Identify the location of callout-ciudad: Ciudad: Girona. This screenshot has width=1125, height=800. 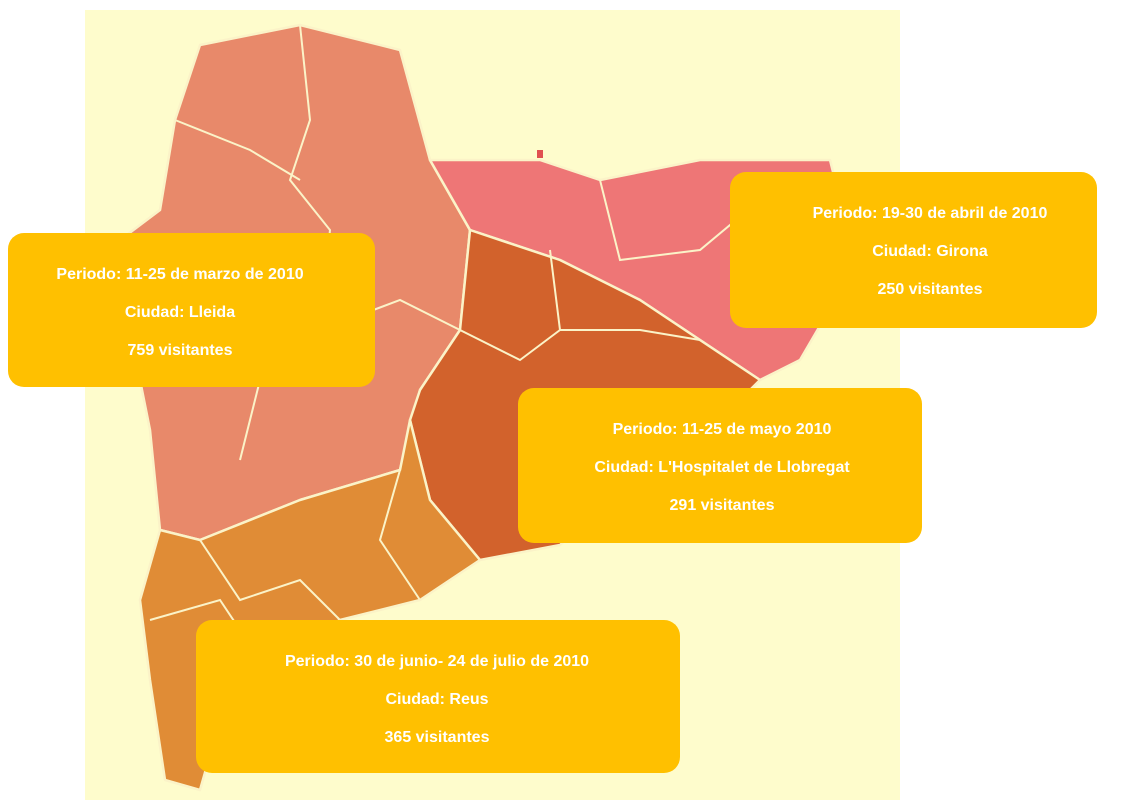
(930, 251).